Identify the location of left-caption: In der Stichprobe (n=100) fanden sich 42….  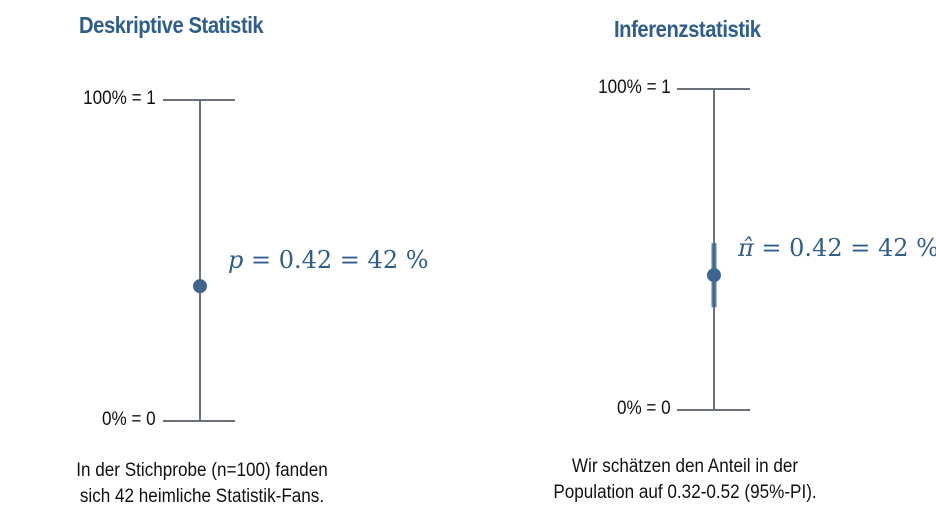
(202, 484).